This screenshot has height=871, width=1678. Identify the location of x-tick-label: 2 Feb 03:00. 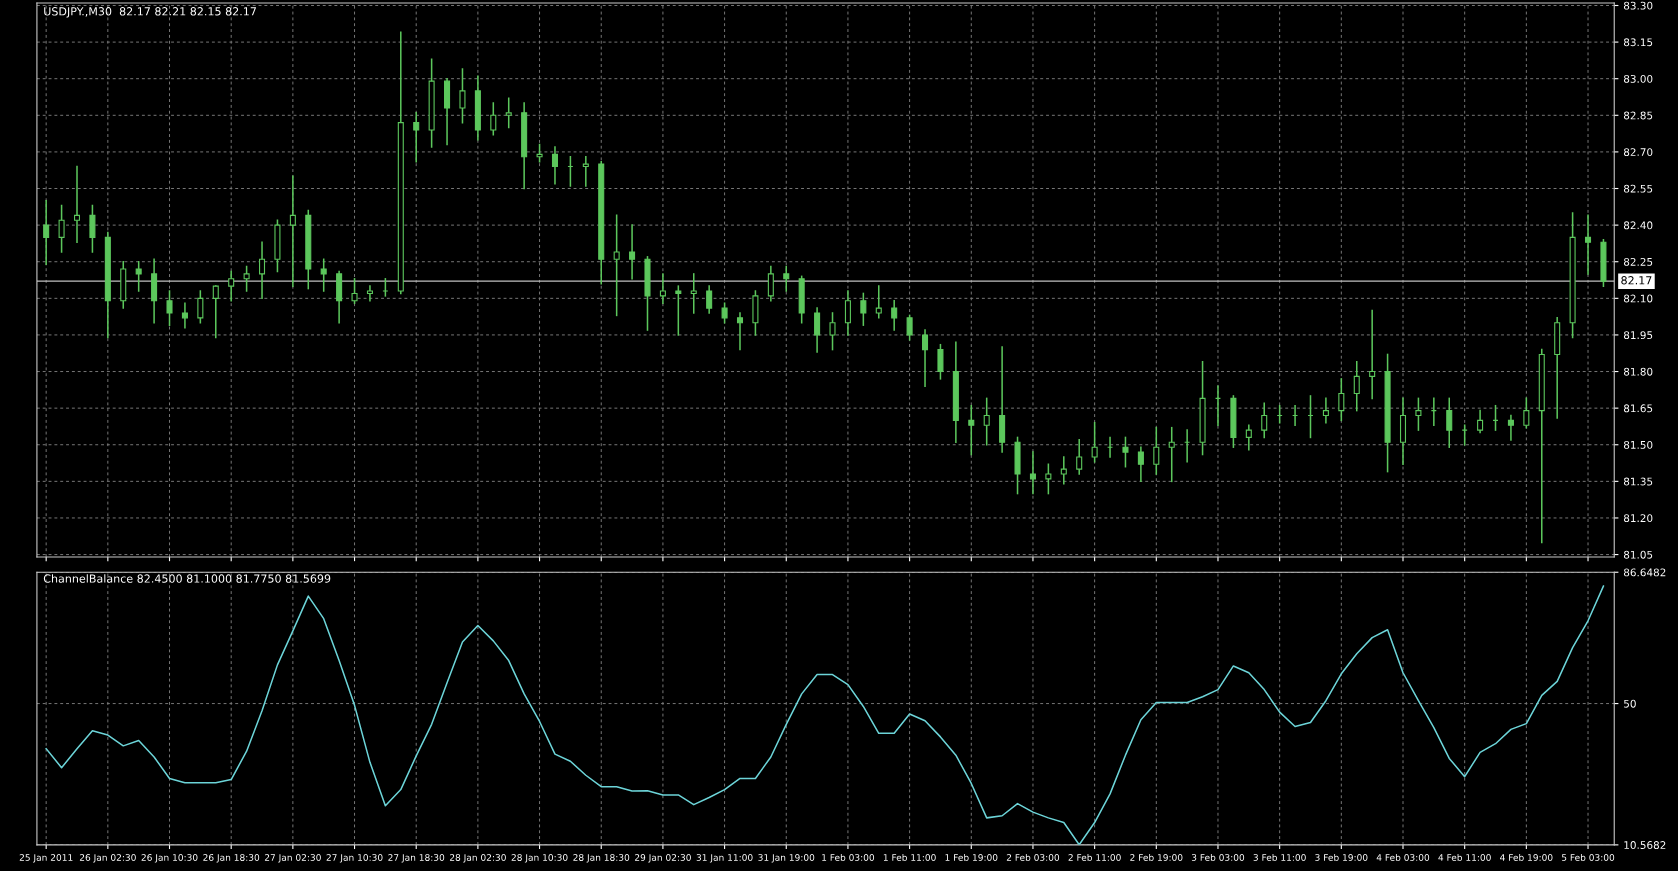
(1033, 857).